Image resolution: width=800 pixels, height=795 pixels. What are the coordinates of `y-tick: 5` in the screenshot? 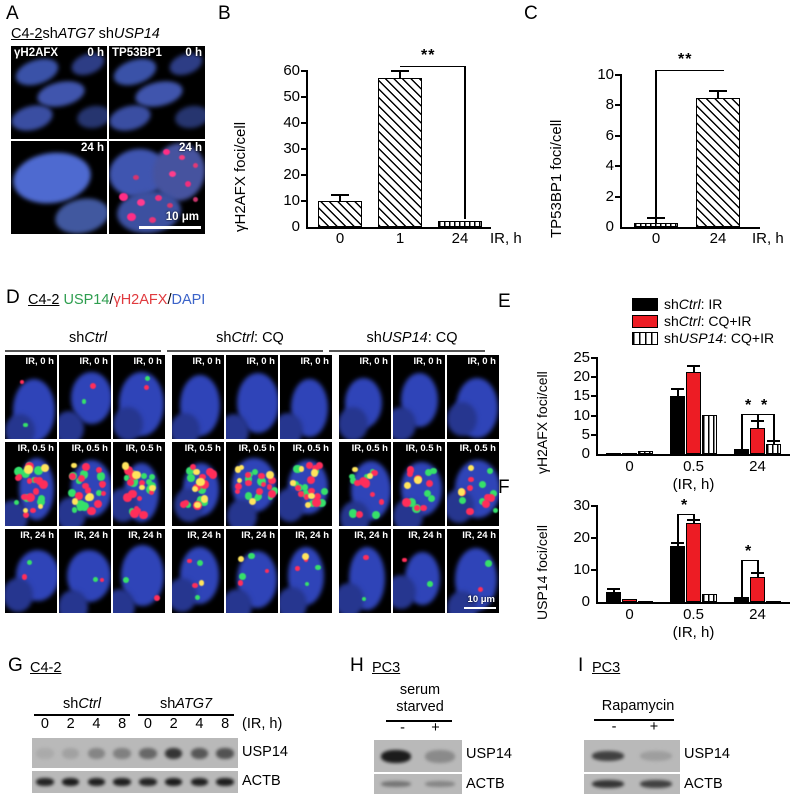 It's located at (585, 434).